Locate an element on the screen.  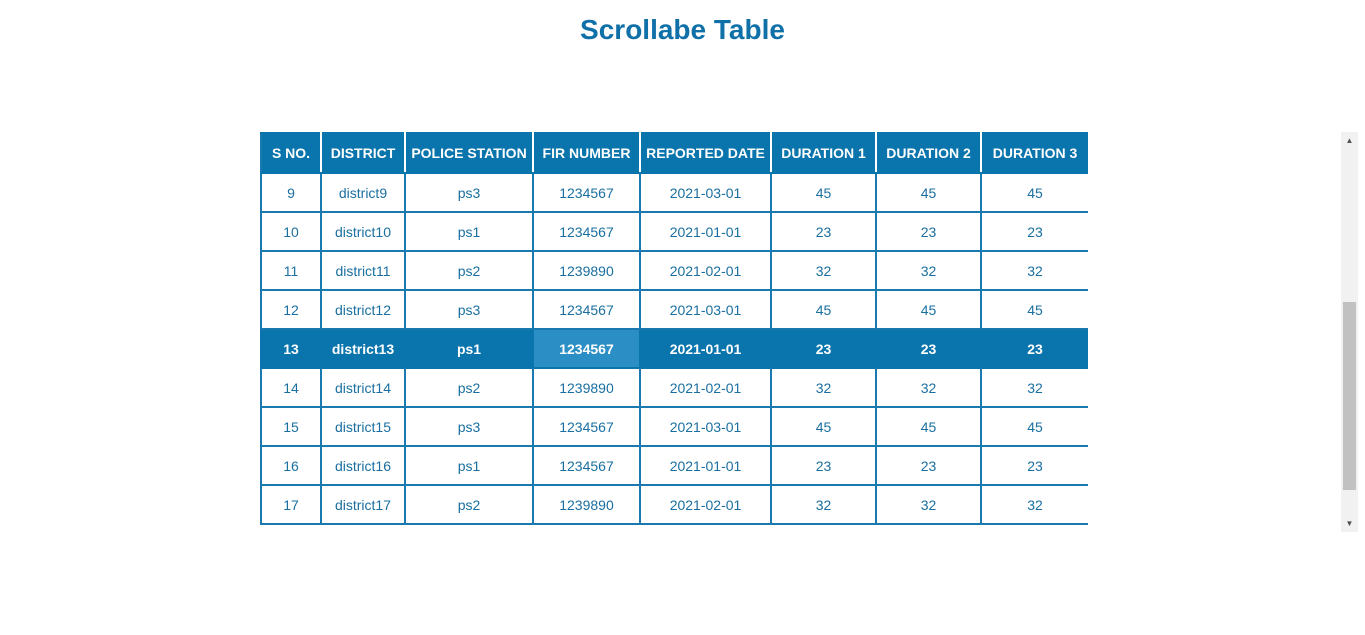
scroll-up-icon: ▲ is located at coordinates (1349, 140).